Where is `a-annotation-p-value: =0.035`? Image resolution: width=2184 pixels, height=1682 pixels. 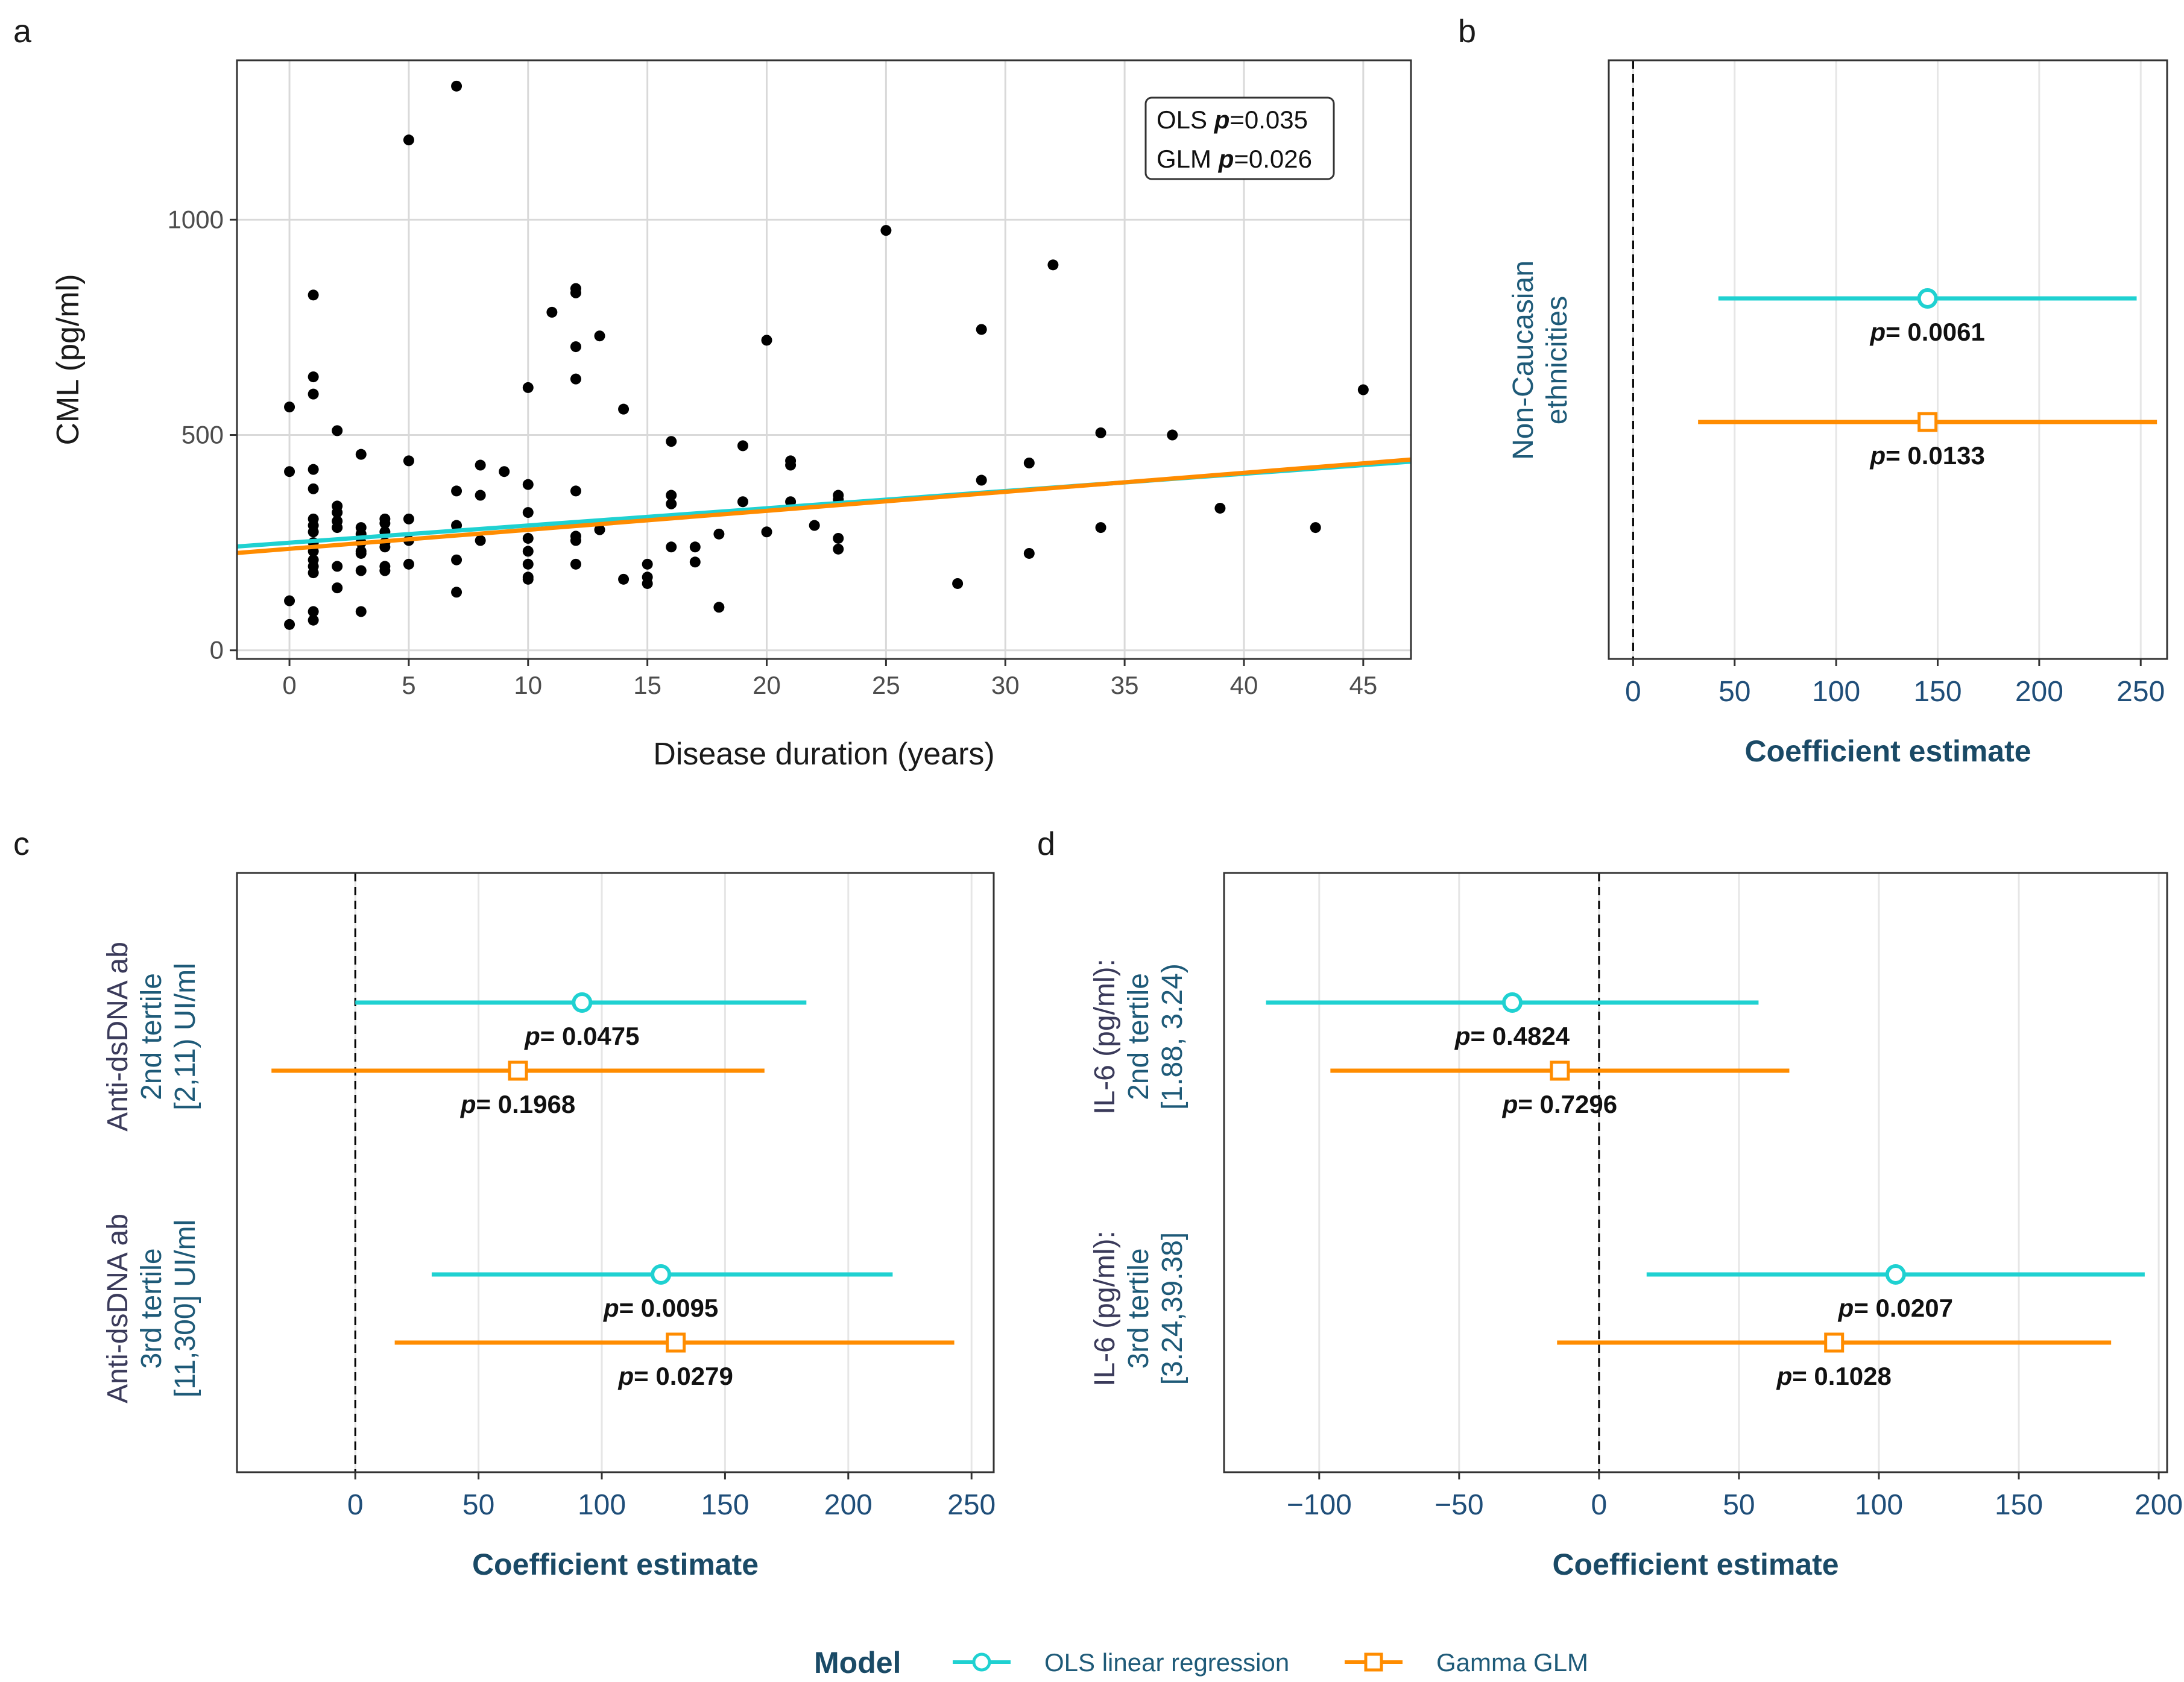
a-annotation-p-value: =0.035 is located at coordinates (1269, 120).